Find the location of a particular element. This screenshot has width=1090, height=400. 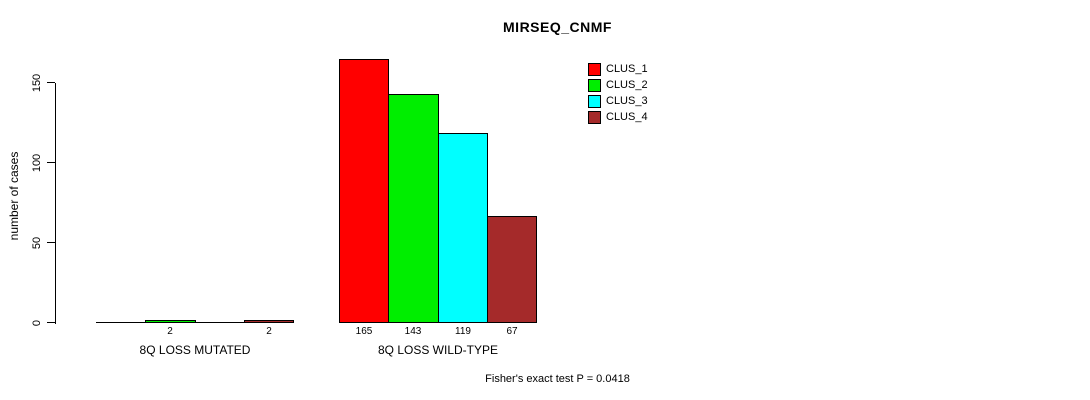

y-axis-label: number of cases is located at coordinates (14, 196).